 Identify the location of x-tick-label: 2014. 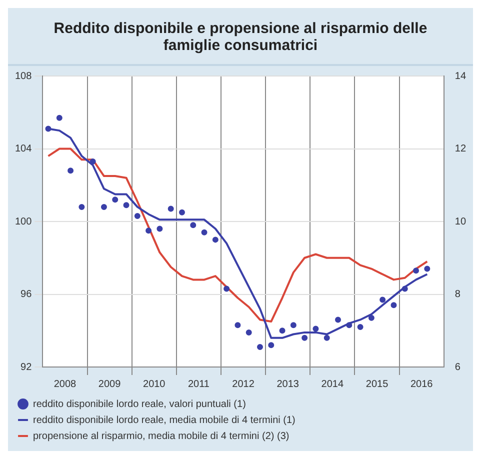
(332, 384).